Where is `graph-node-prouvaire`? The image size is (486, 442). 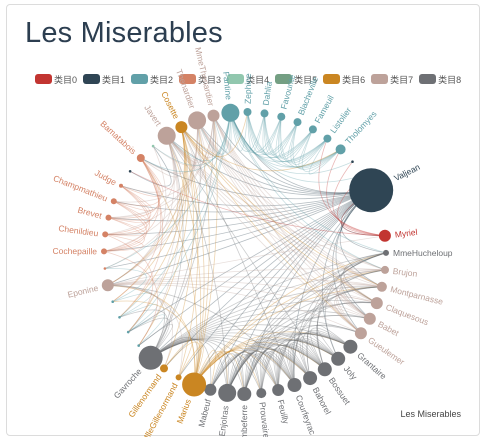
graph-node-prouvaire is located at coordinates (261, 393).